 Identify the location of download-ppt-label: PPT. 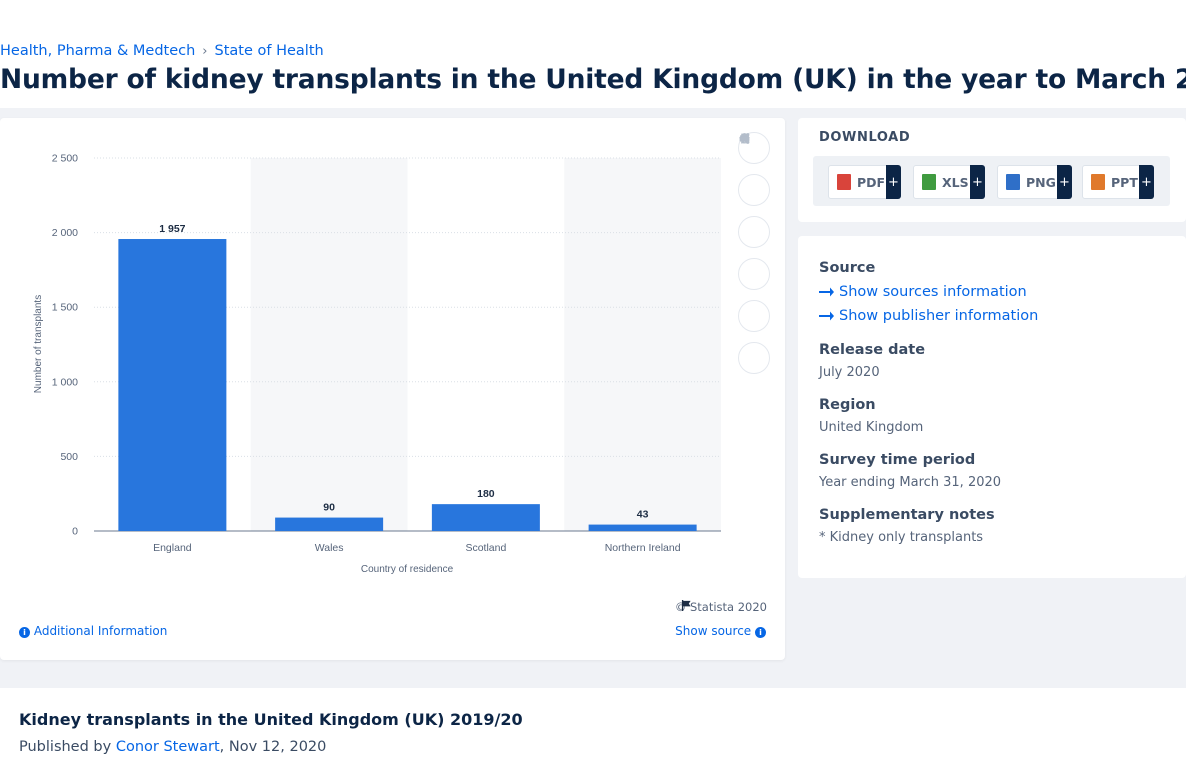
(1124, 182).